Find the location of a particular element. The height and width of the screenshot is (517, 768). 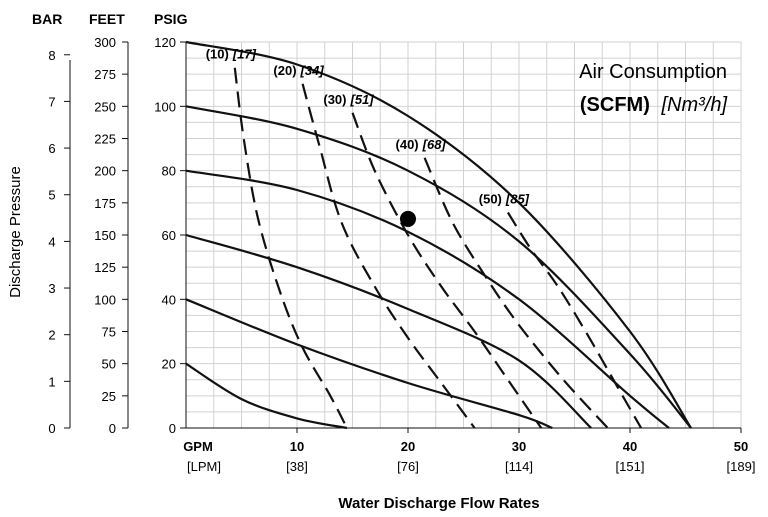

air-curve-label-scfm: (30) is located at coordinates (334, 99).